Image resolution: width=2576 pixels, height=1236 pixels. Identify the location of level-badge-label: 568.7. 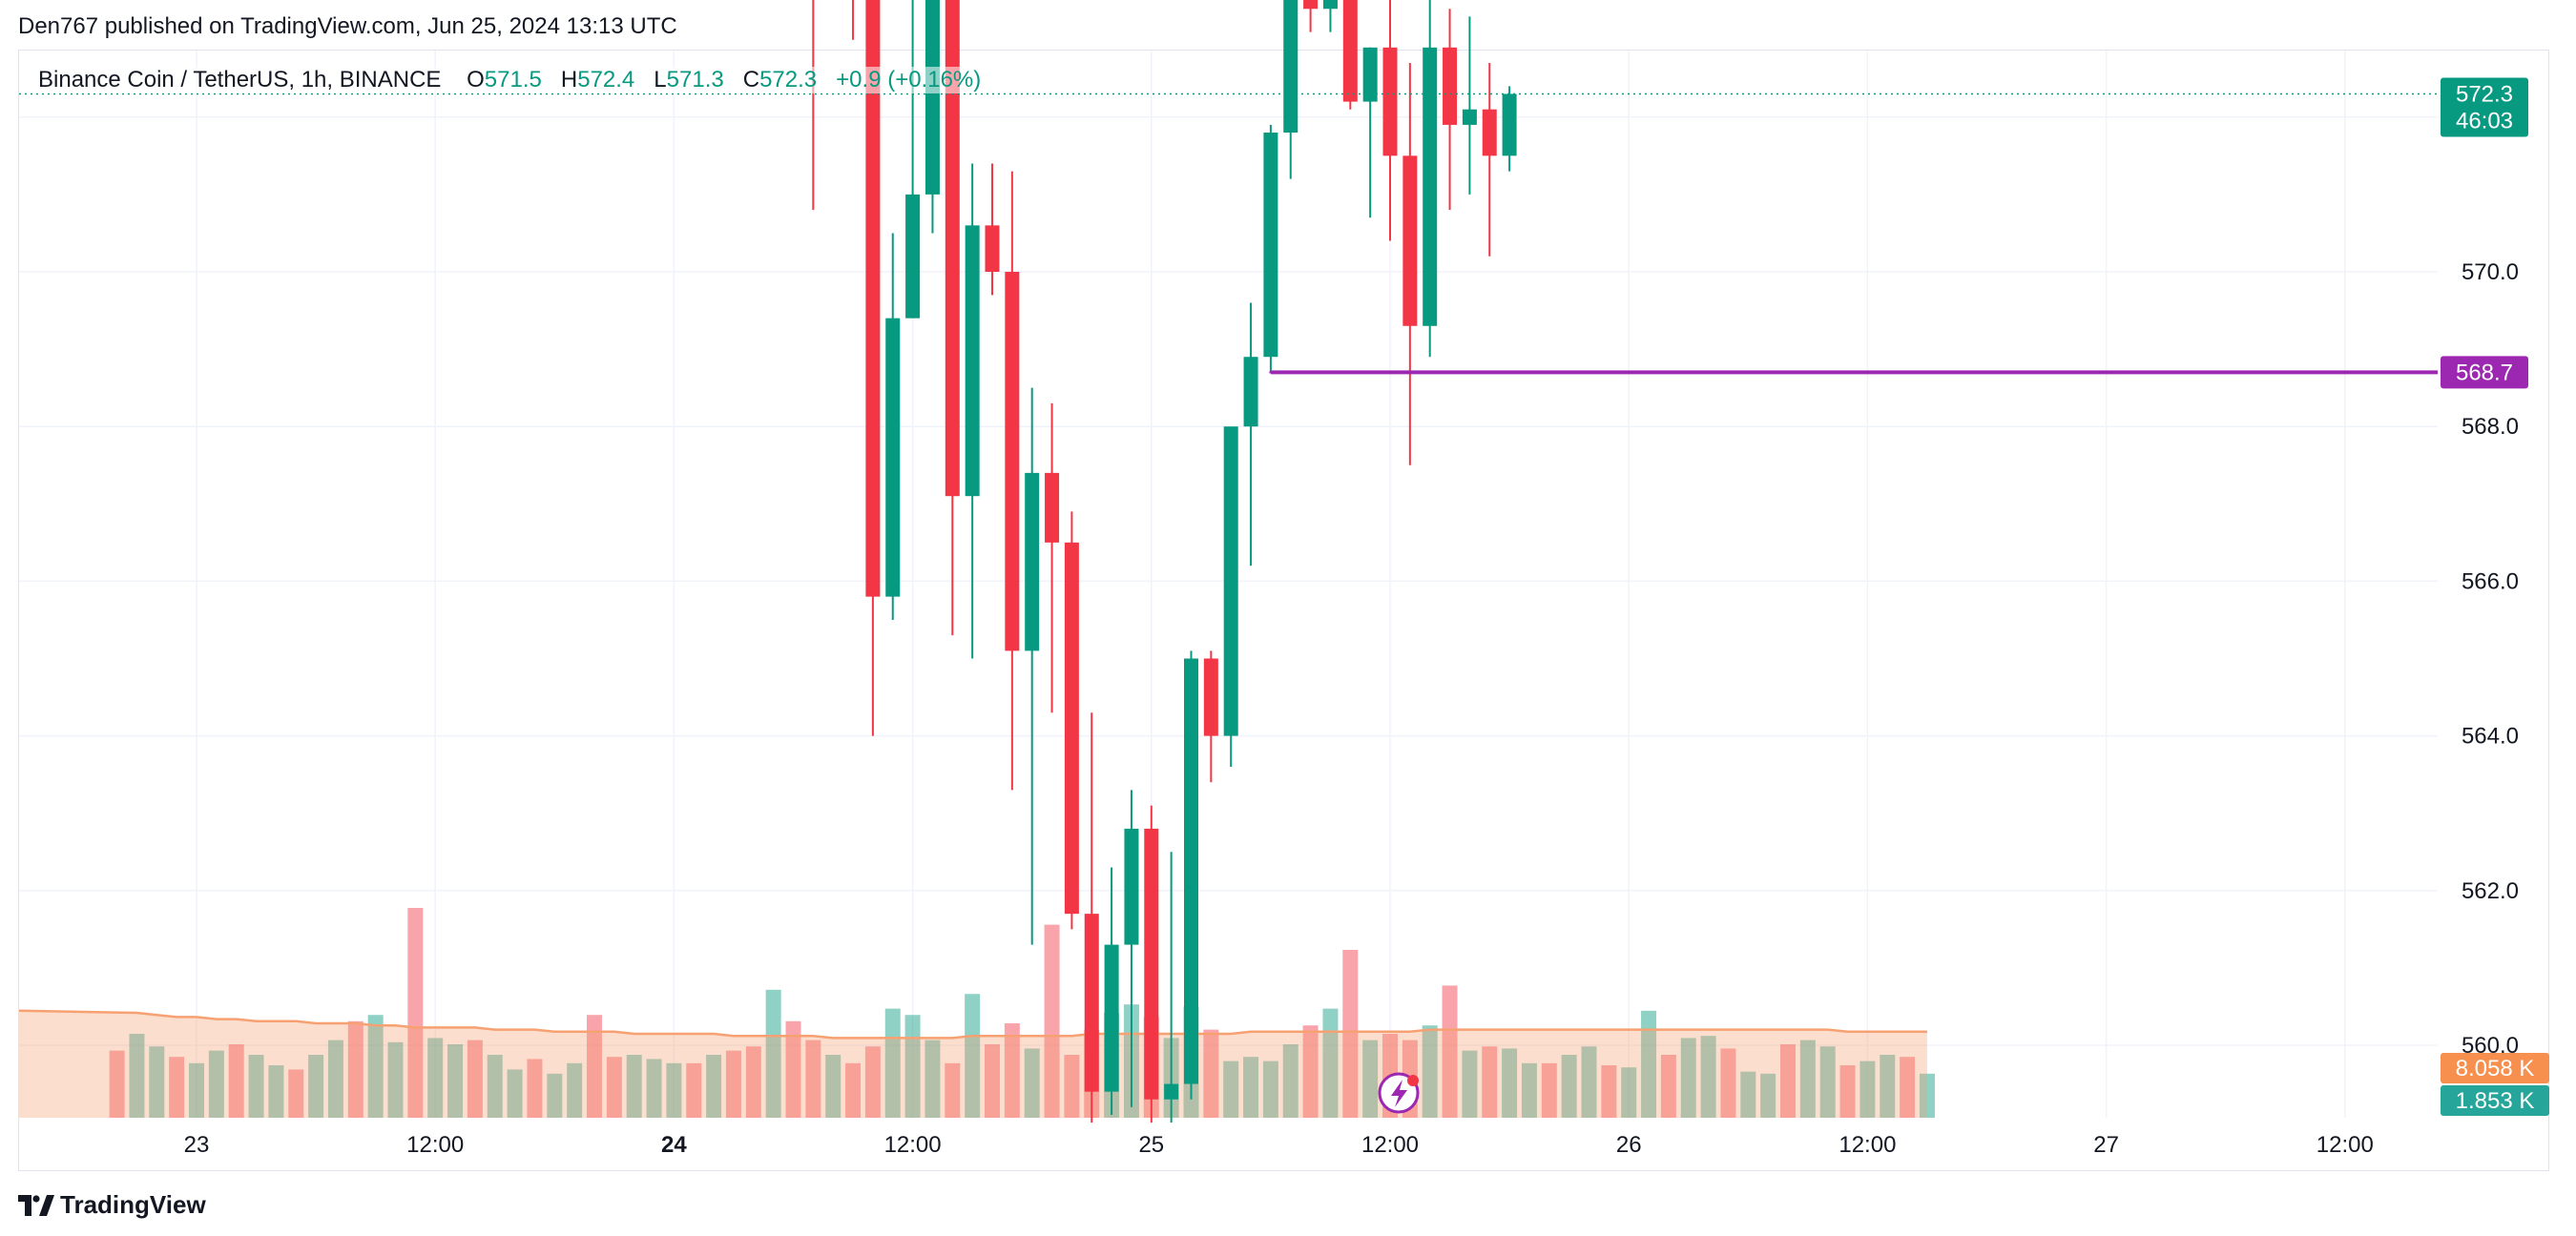
(2484, 372).